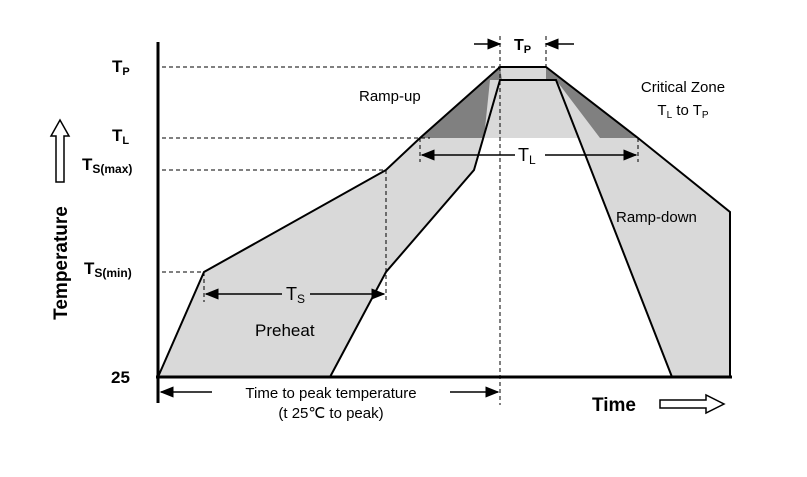 The width and height of the screenshot is (807, 477). I want to click on tsmax-axis-label: TS(max), so click(107, 165).